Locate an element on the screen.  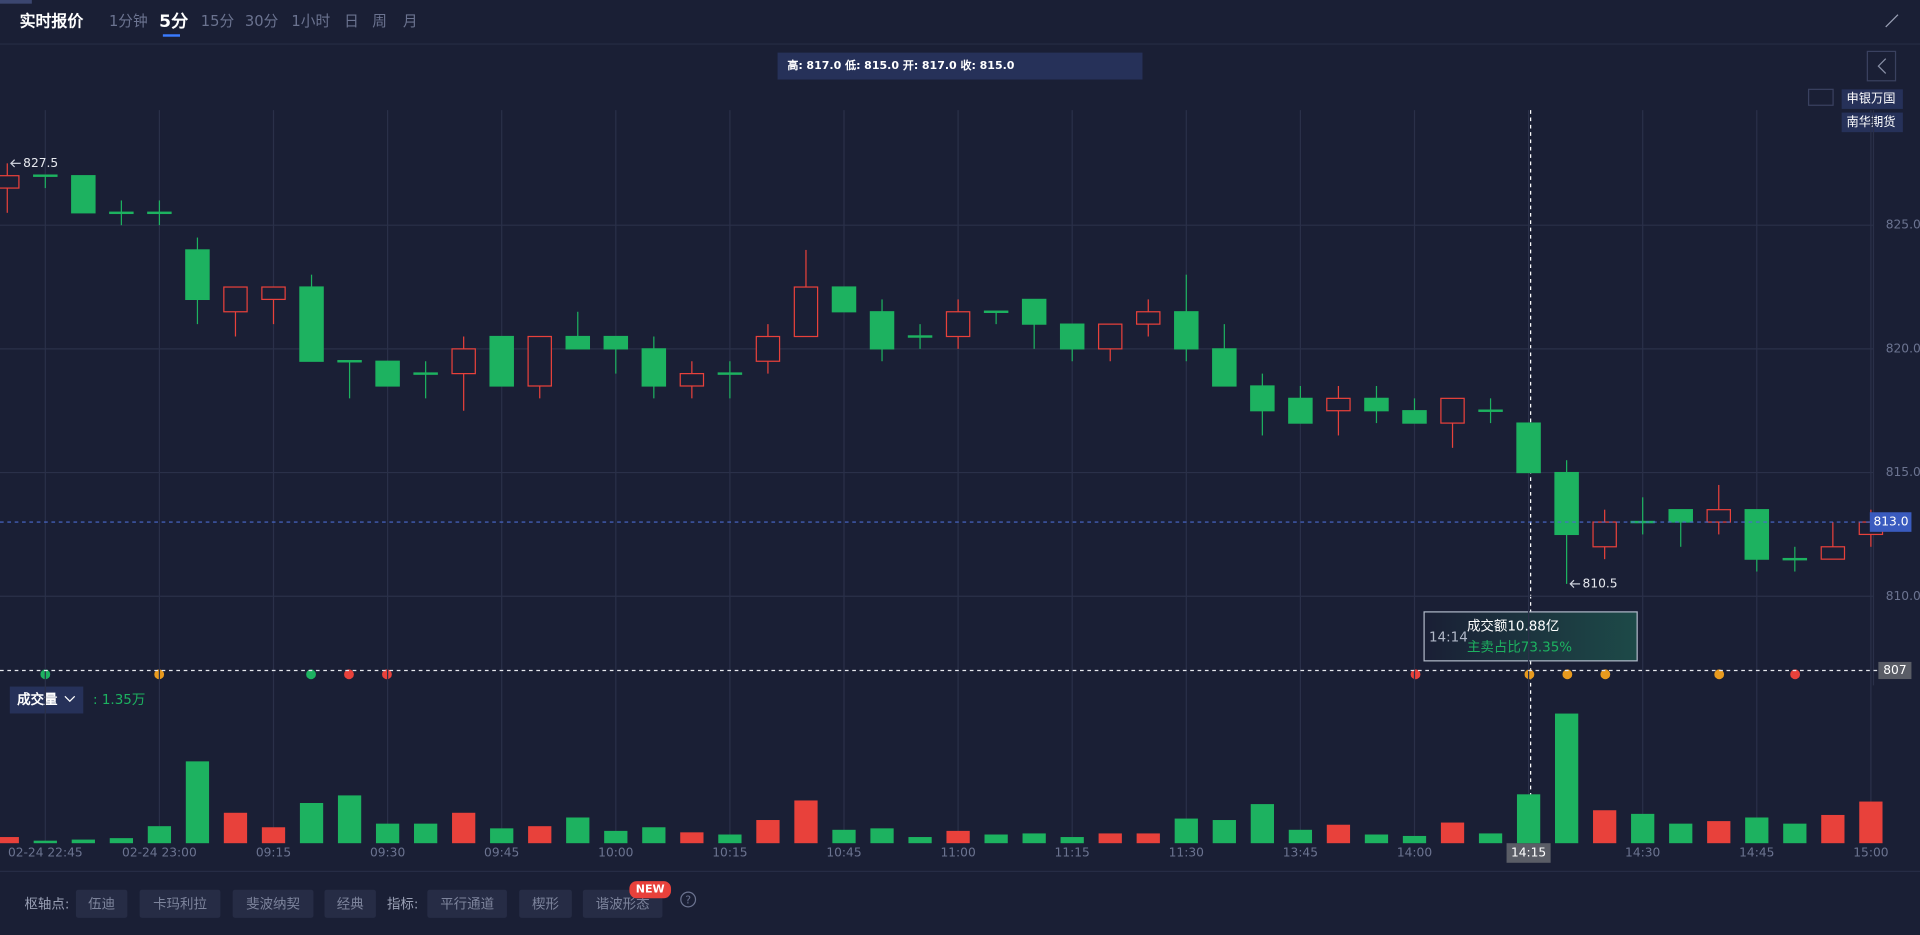
tool-button-label: 卡玛利拉 is located at coordinates (180, 904).